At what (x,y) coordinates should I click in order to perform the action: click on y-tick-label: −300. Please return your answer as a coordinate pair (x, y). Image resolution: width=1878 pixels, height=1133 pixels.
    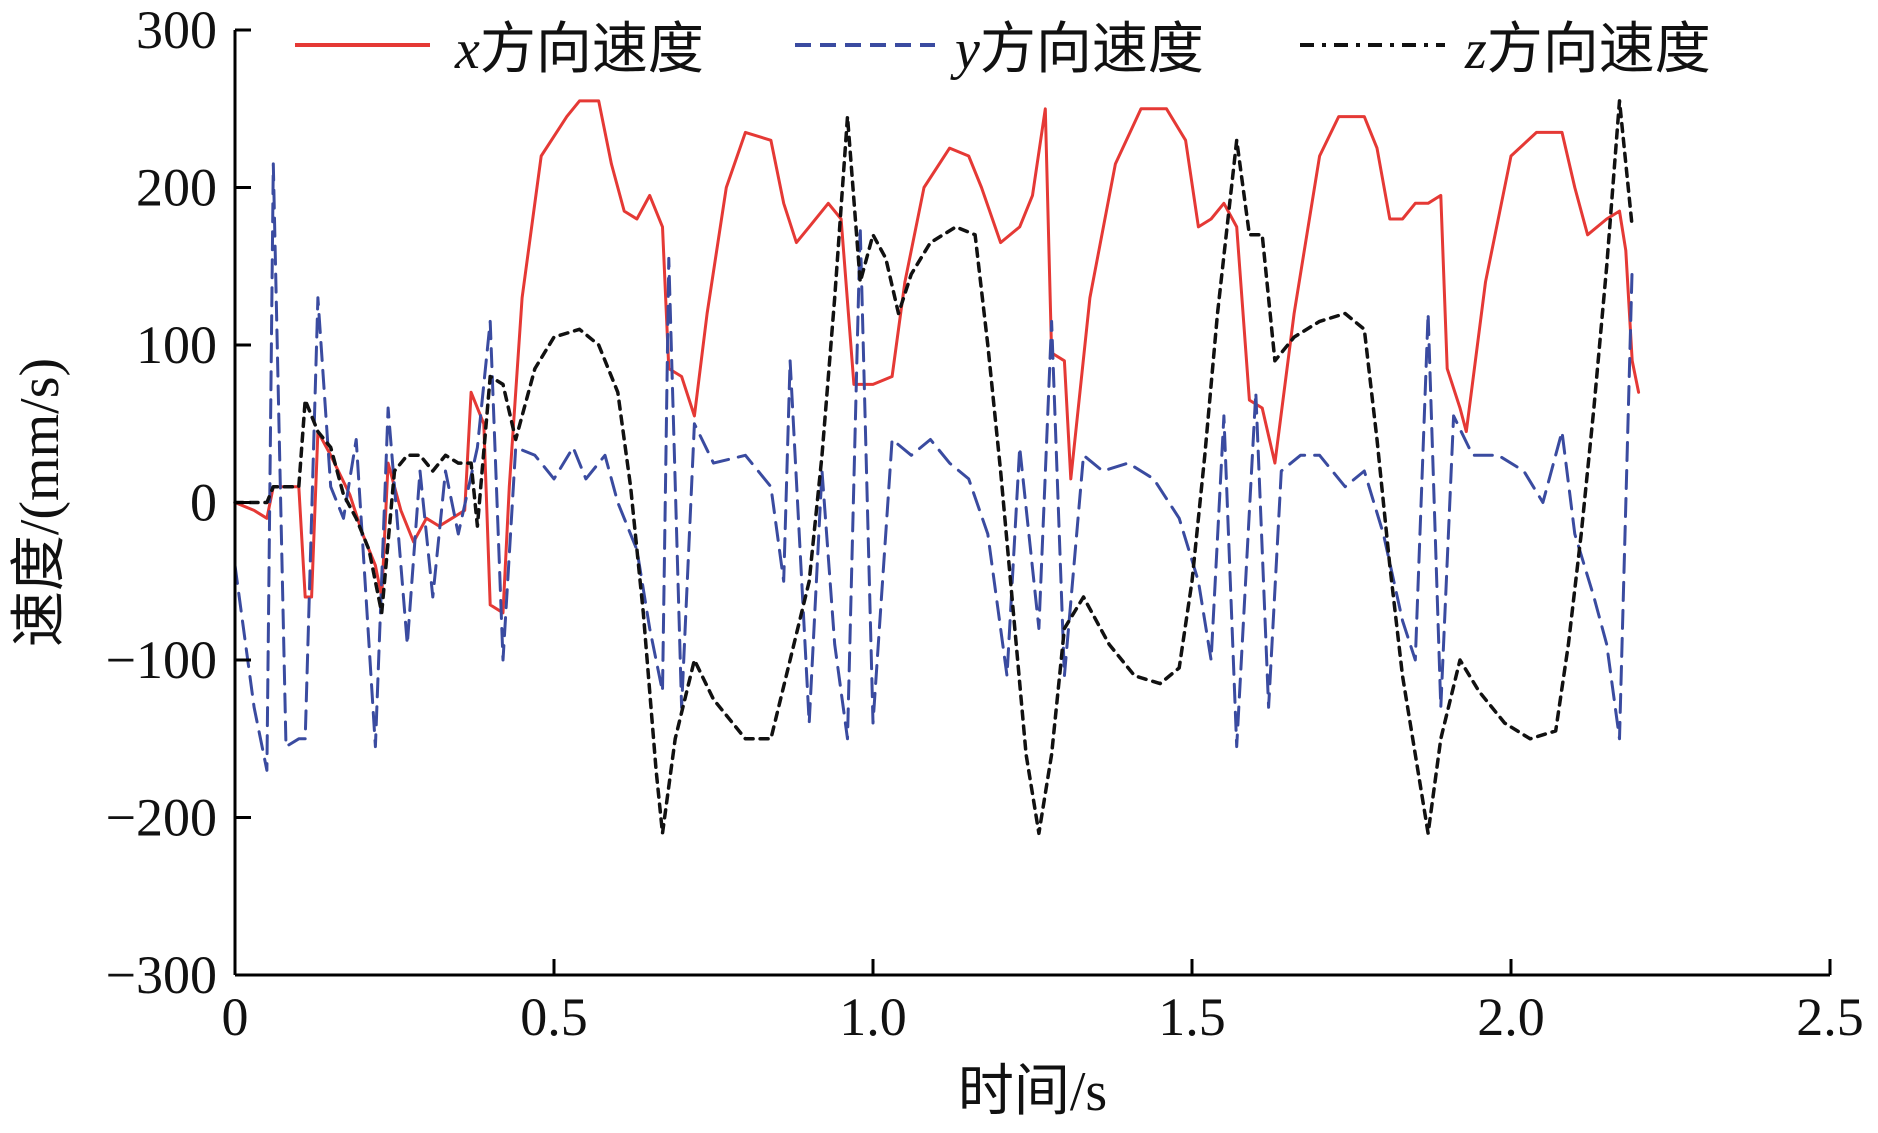
    Looking at the image, I should click on (161, 975).